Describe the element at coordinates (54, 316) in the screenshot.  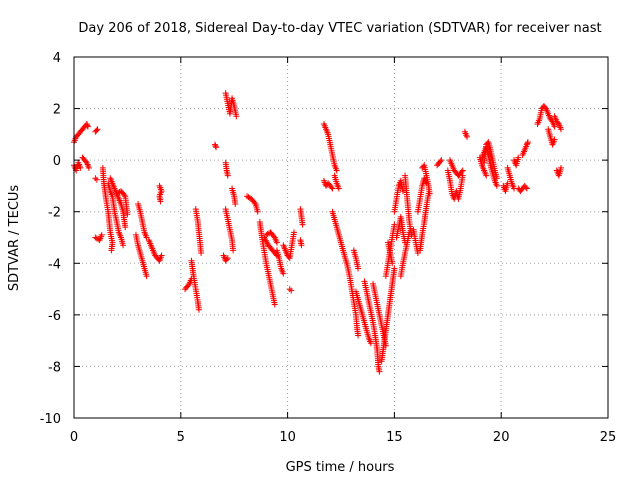
I see `y-tick-label: -6` at that location.